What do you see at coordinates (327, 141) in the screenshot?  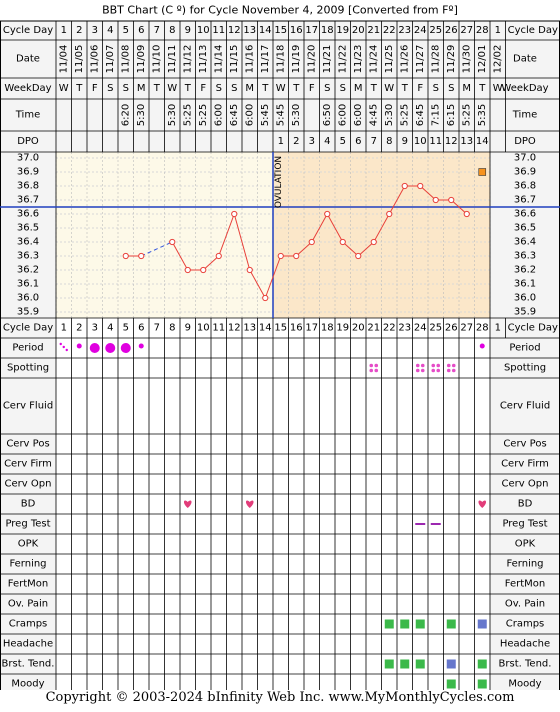 I see `dpo-label: 4` at bounding box center [327, 141].